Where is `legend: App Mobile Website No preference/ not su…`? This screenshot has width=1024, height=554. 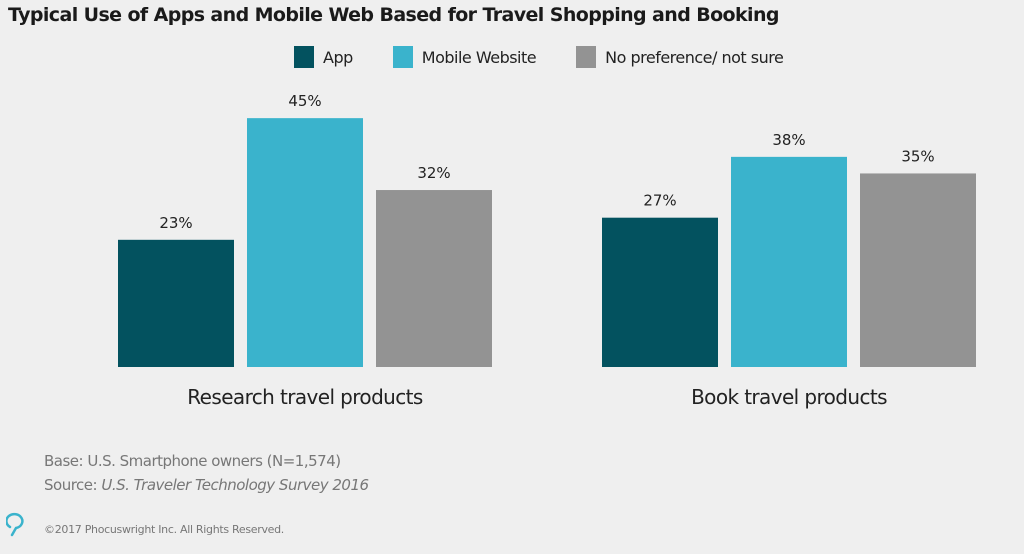 legend: App Mobile Website No preference/ not su… is located at coordinates (558, 57).